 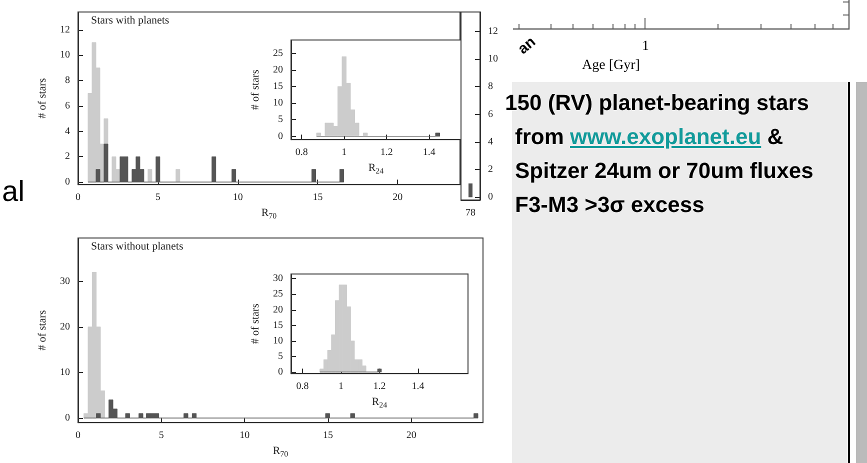 What do you see at coordinates (471, 213) in the screenshot?
I see `x-tick-label: 78` at bounding box center [471, 213].